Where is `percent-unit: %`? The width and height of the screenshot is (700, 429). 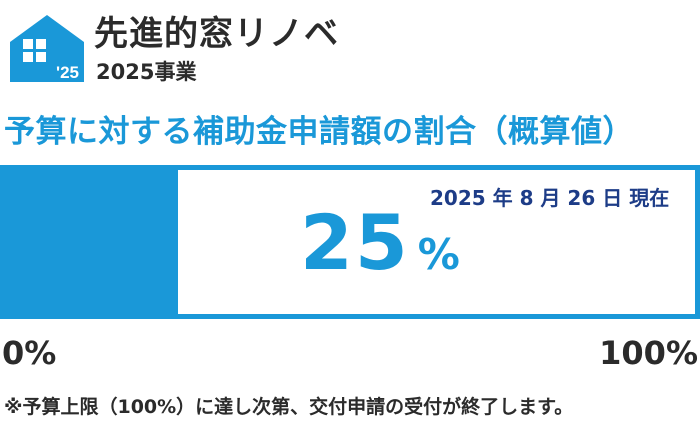 percent-unit: % is located at coordinates (438, 254).